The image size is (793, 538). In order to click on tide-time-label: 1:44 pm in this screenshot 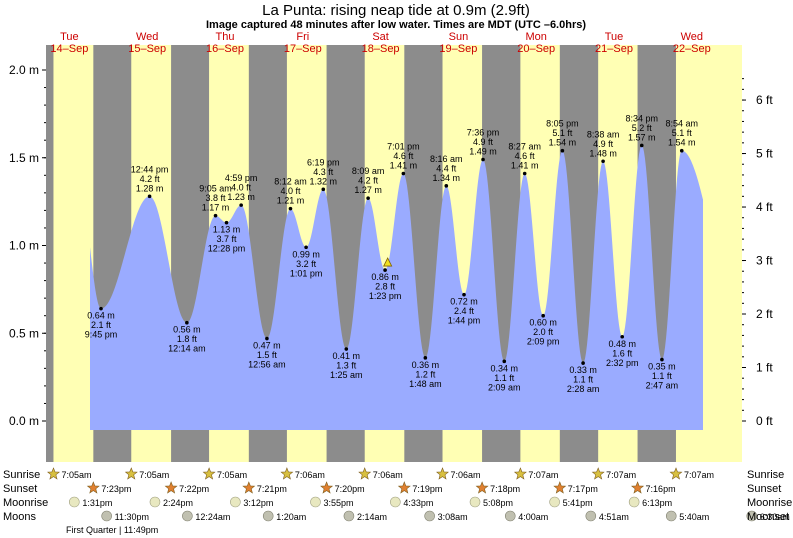, I will do `click(464, 321)`.